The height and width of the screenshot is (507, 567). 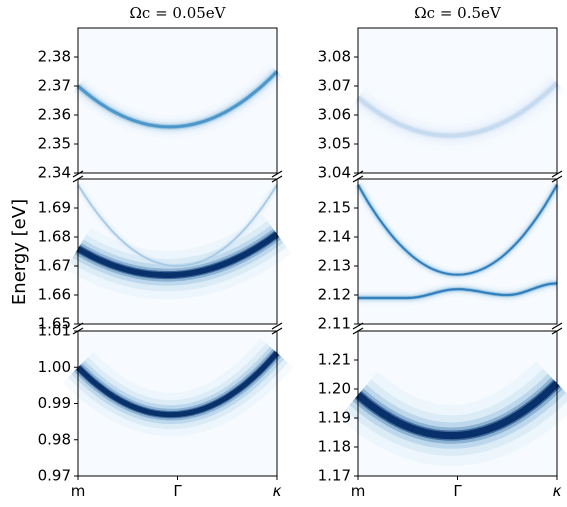 What do you see at coordinates (54, 86) in the screenshot?
I see `y-tick-label: 2.37` at bounding box center [54, 86].